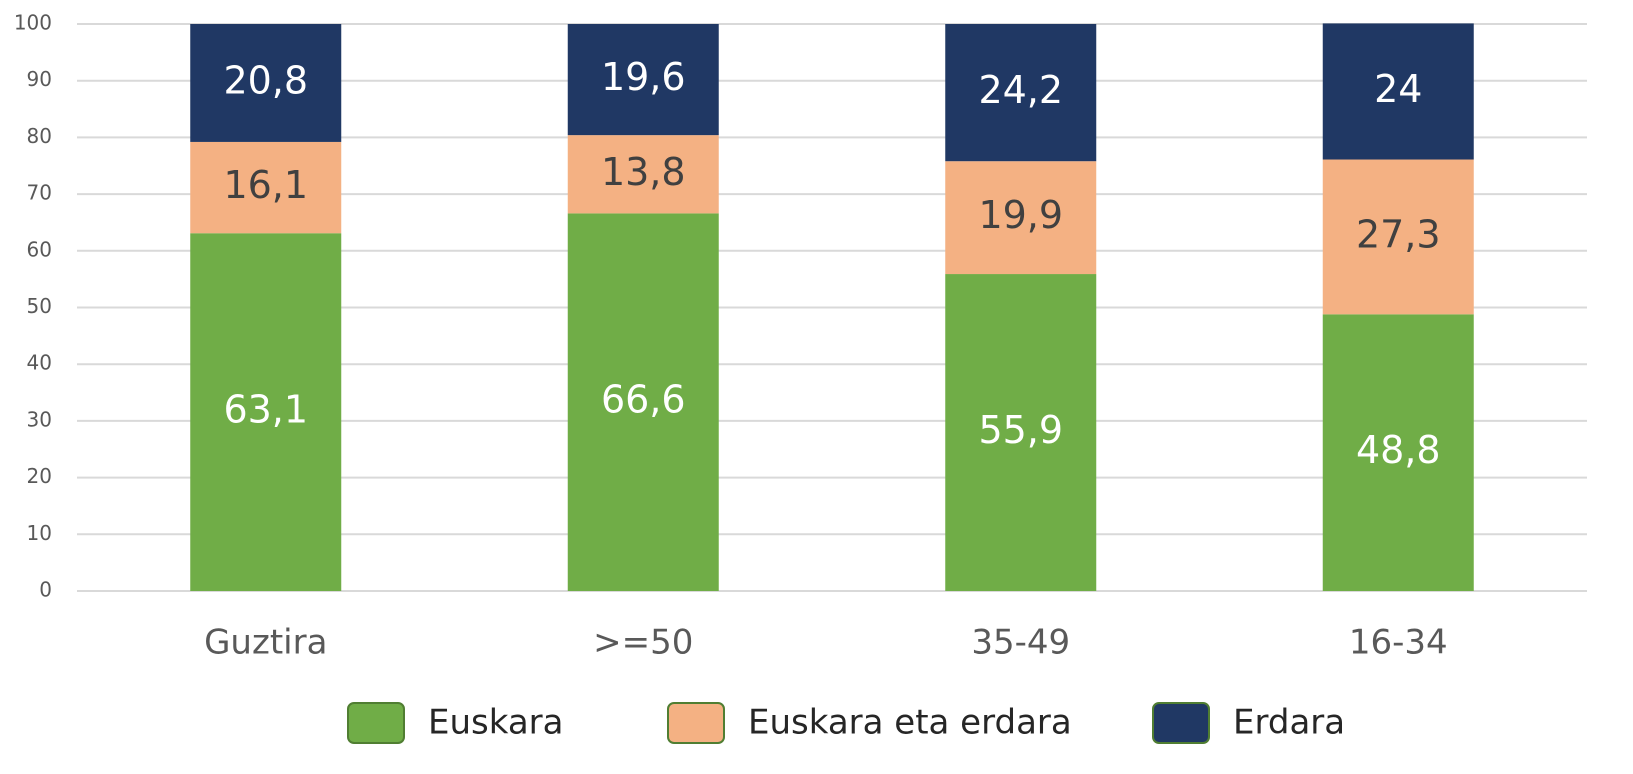  I want to click on x-tick-label: 35-49, so click(1020, 643).